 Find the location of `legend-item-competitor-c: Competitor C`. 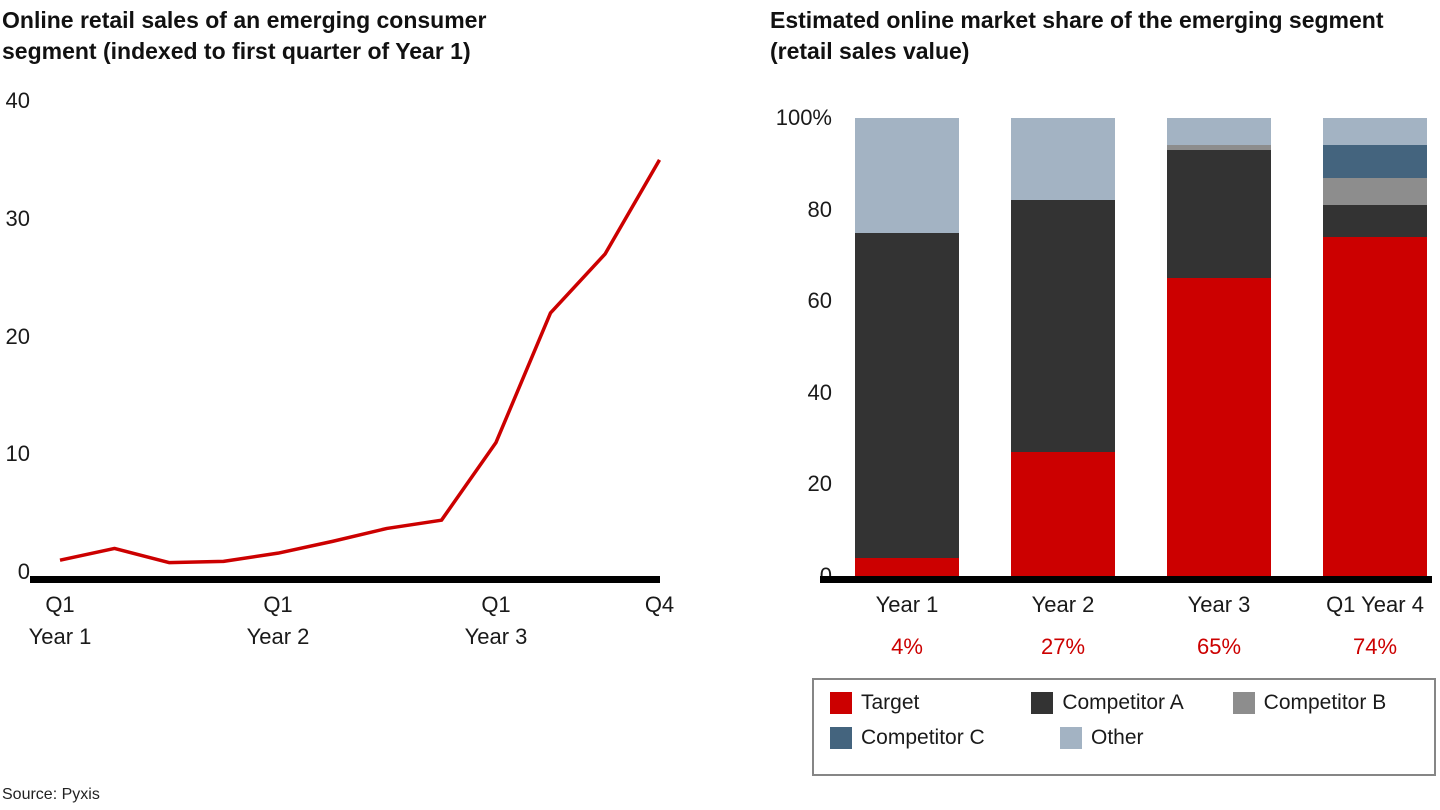

legend-item-competitor-c: Competitor C is located at coordinates (945, 738).